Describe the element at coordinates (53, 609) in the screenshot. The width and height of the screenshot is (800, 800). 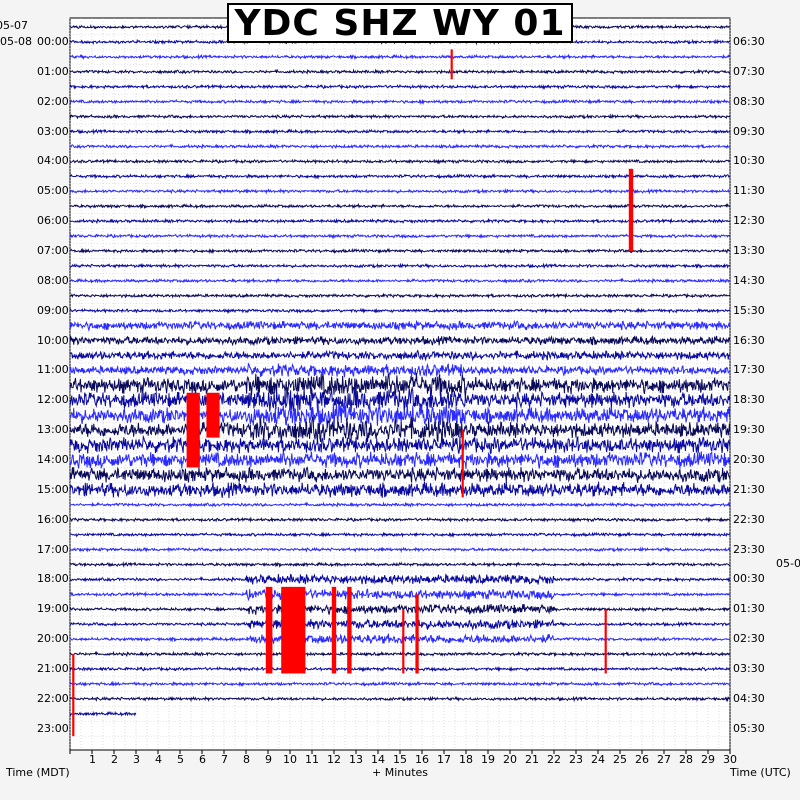
I see `left-time-label: 19:00` at that location.